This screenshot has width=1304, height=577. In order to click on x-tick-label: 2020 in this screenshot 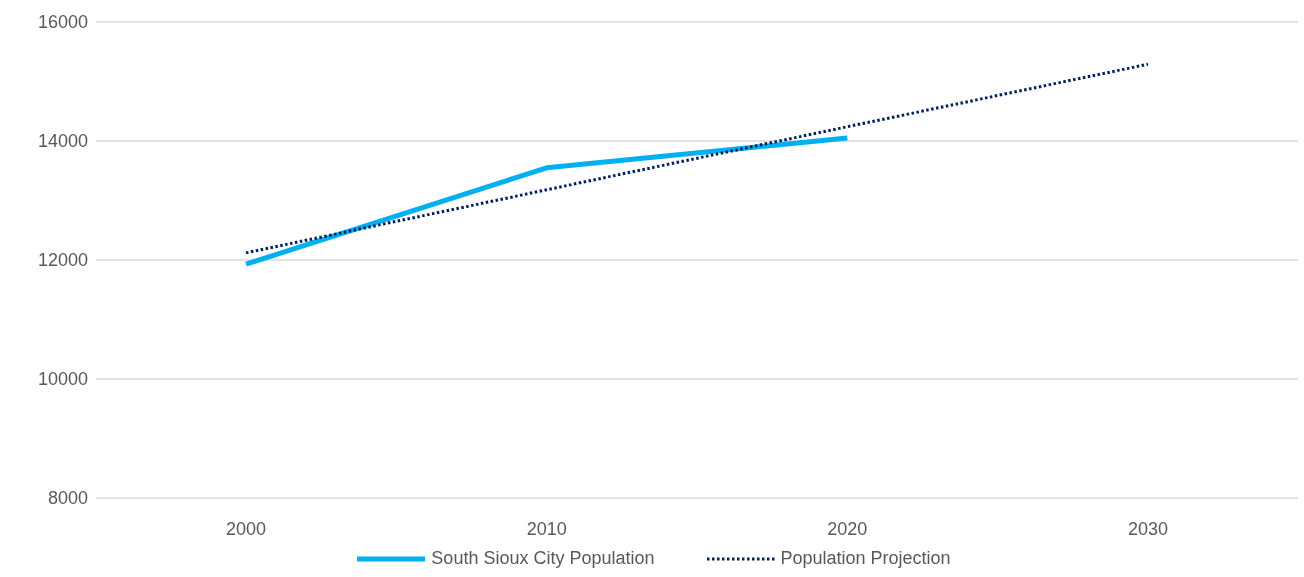, I will do `click(847, 528)`.